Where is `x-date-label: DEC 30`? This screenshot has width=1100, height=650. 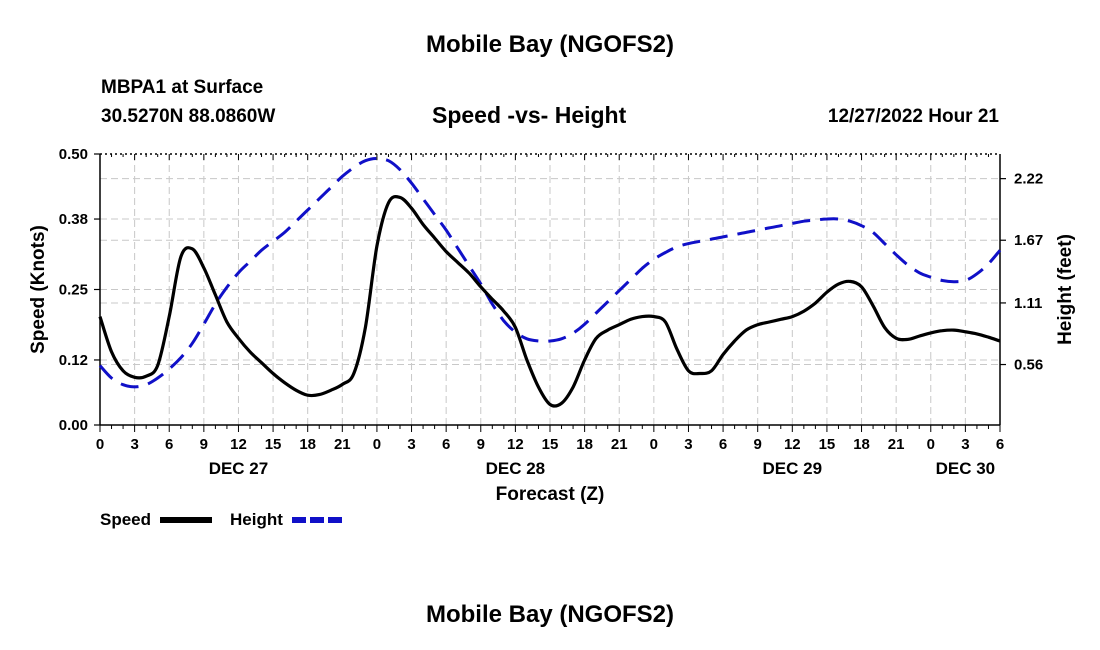 x-date-label: DEC 30 is located at coordinates (966, 468).